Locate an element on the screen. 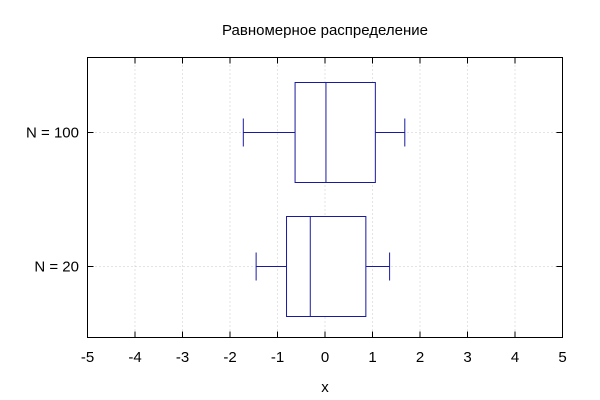 The height and width of the screenshot is (400, 600). x-tick-label: 1 is located at coordinates (372, 357).